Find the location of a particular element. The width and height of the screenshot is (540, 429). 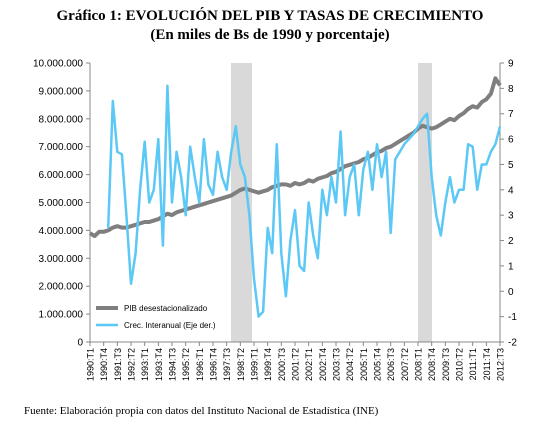

y2-tick-label: 2 is located at coordinates (511, 241).